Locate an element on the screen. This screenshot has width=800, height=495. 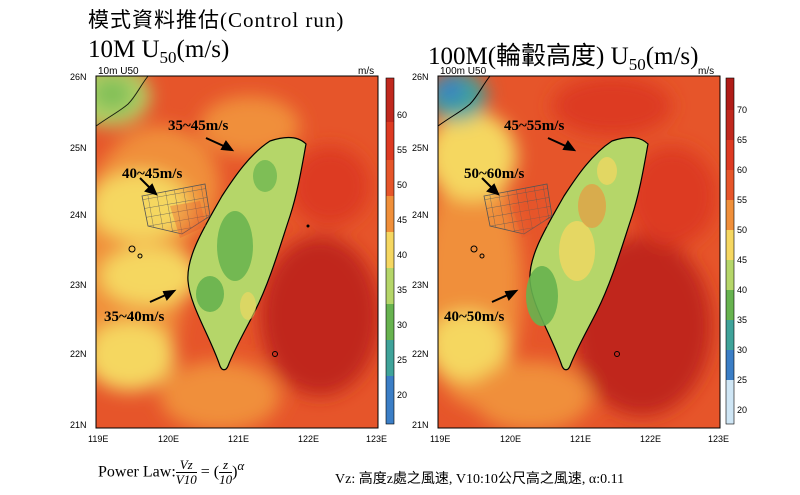
right-lat-axis: 26N 25N 24N 23N 22N 21N is located at coordinates (420, 251).